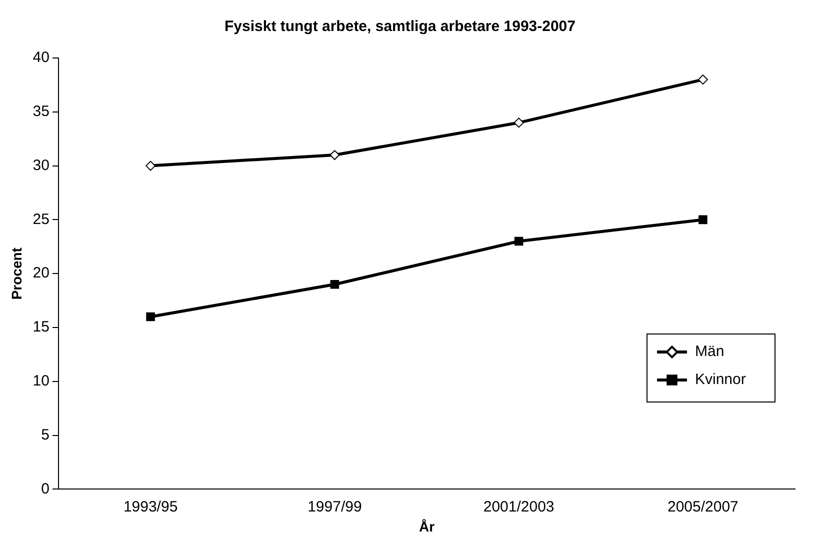  Describe the element at coordinates (41, 381) in the screenshot. I see `y-tick-label: 10` at that location.